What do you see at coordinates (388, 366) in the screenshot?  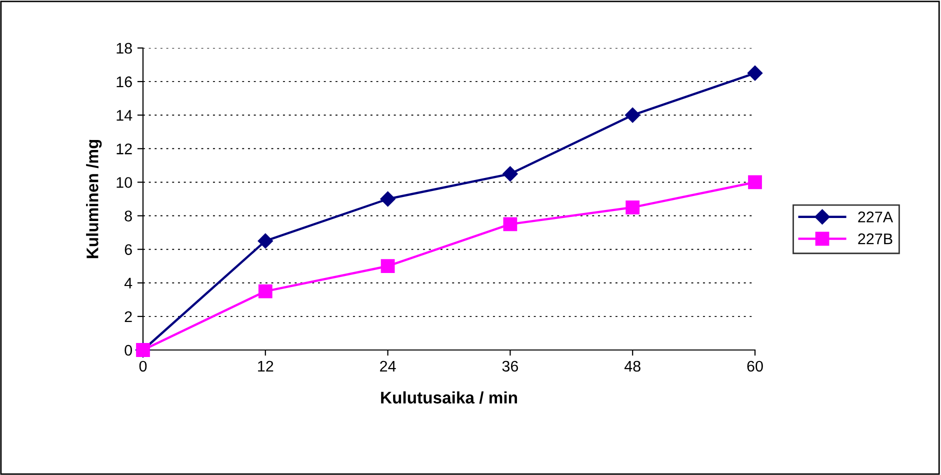 I see `x-tick-label: 24` at bounding box center [388, 366].